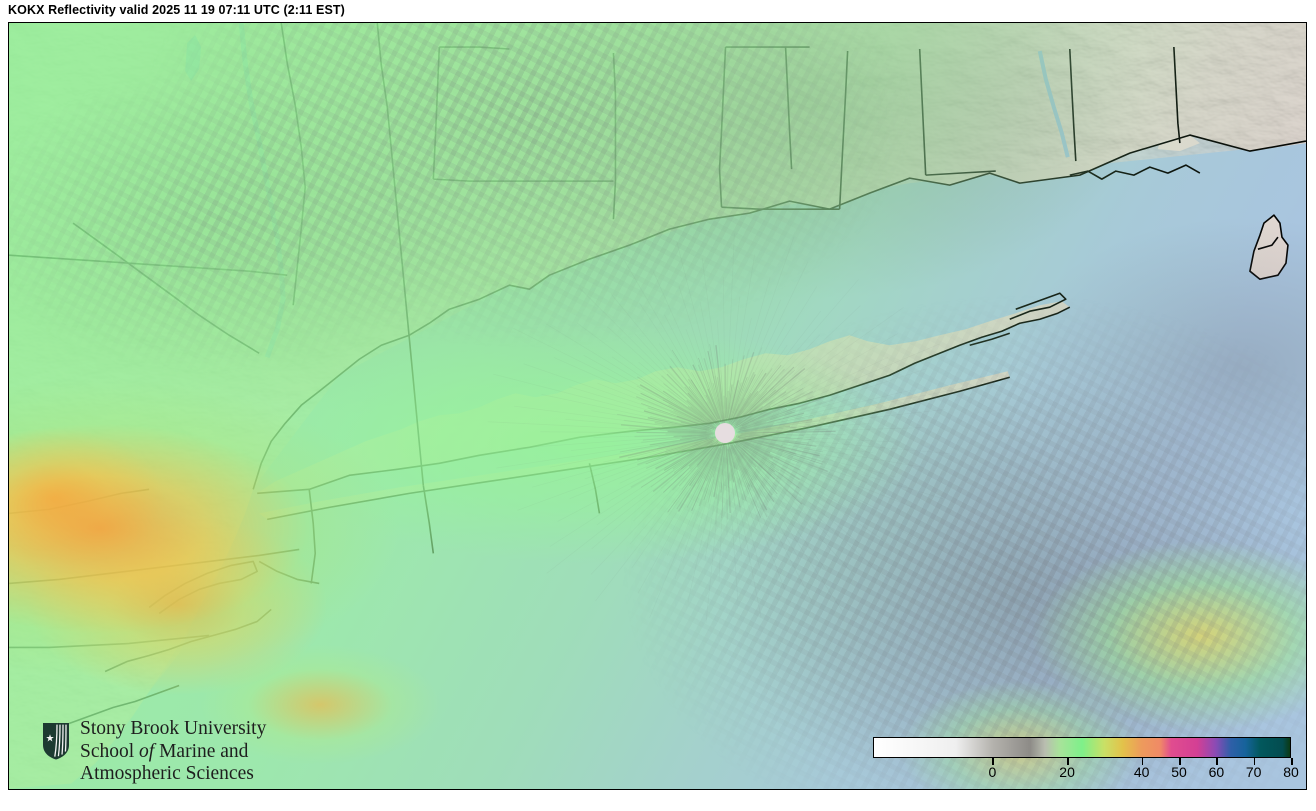 Image resolution: width=1316 pixels, height=811 pixels. What do you see at coordinates (1083, 761) in the screenshot?
I see `colorbar-ticks` at bounding box center [1083, 761].